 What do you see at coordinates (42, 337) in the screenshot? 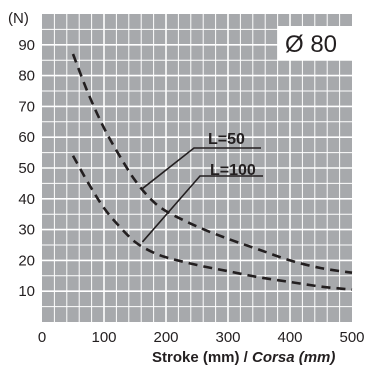
I see `x-tick-label: 0` at bounding box center [42, 337].